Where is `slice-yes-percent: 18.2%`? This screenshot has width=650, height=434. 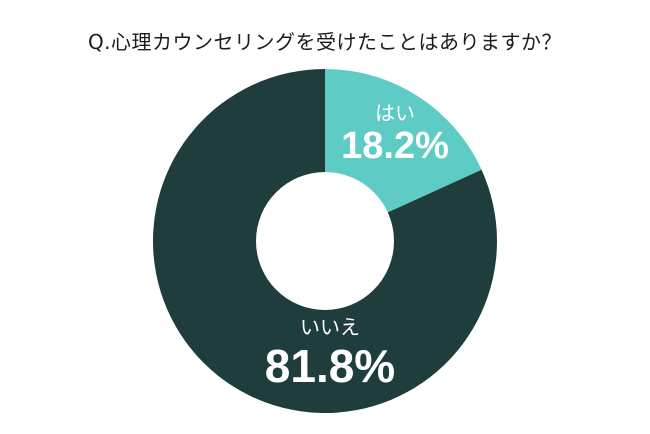
slice-yes-percent: 18.2% is located at coordinates (395, 146).